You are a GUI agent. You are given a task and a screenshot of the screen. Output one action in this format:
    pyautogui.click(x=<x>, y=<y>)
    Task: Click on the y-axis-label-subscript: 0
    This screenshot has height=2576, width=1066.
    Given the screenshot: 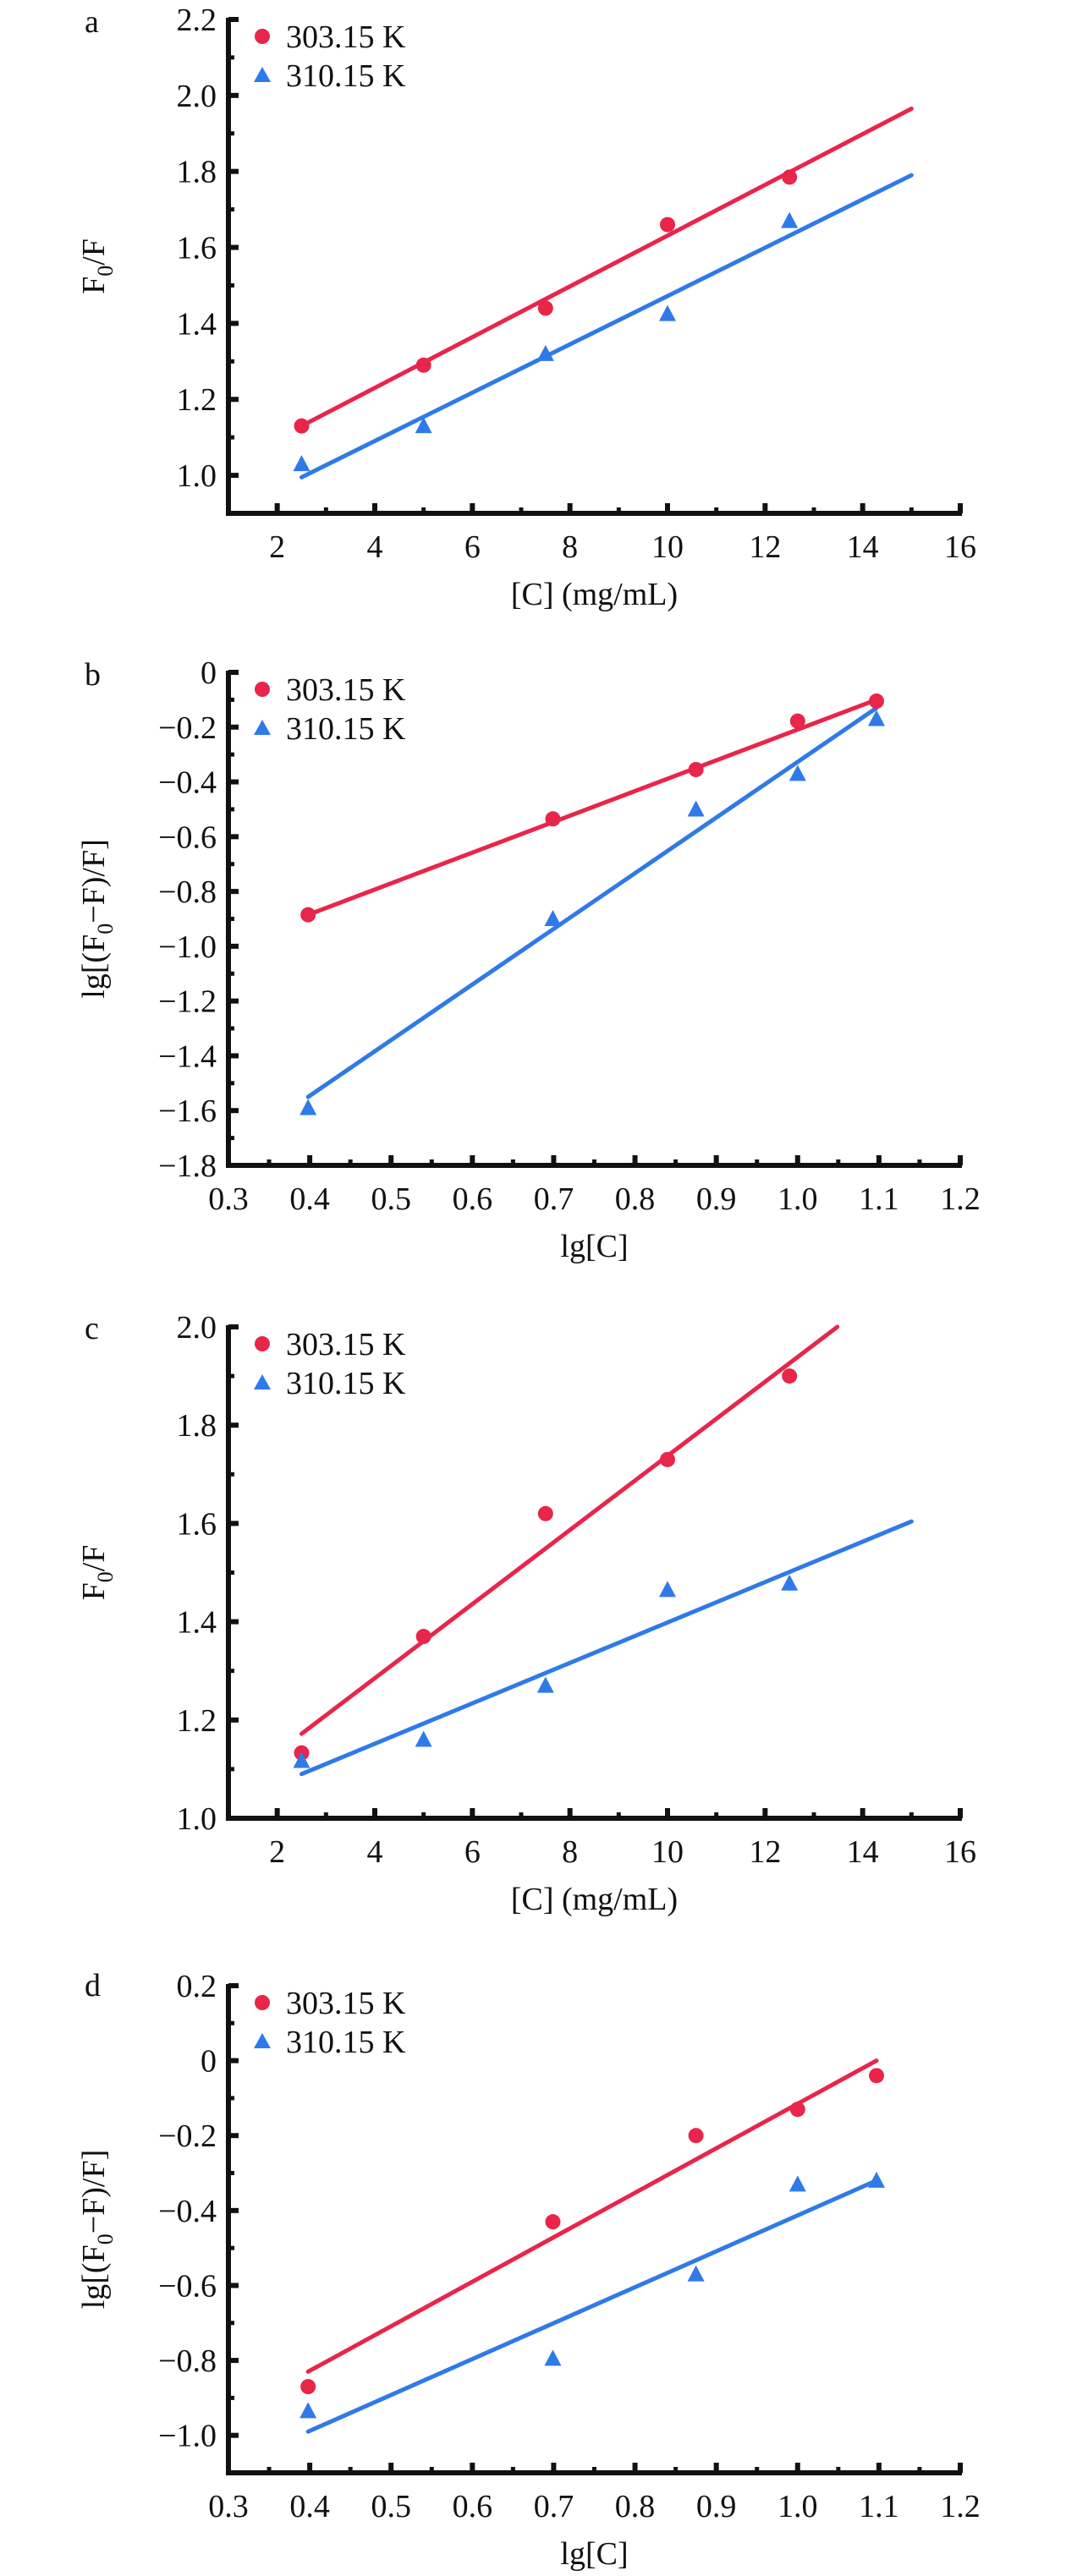 What is the action you would take?
    pyautogui.click(x=105, y=2238)
    